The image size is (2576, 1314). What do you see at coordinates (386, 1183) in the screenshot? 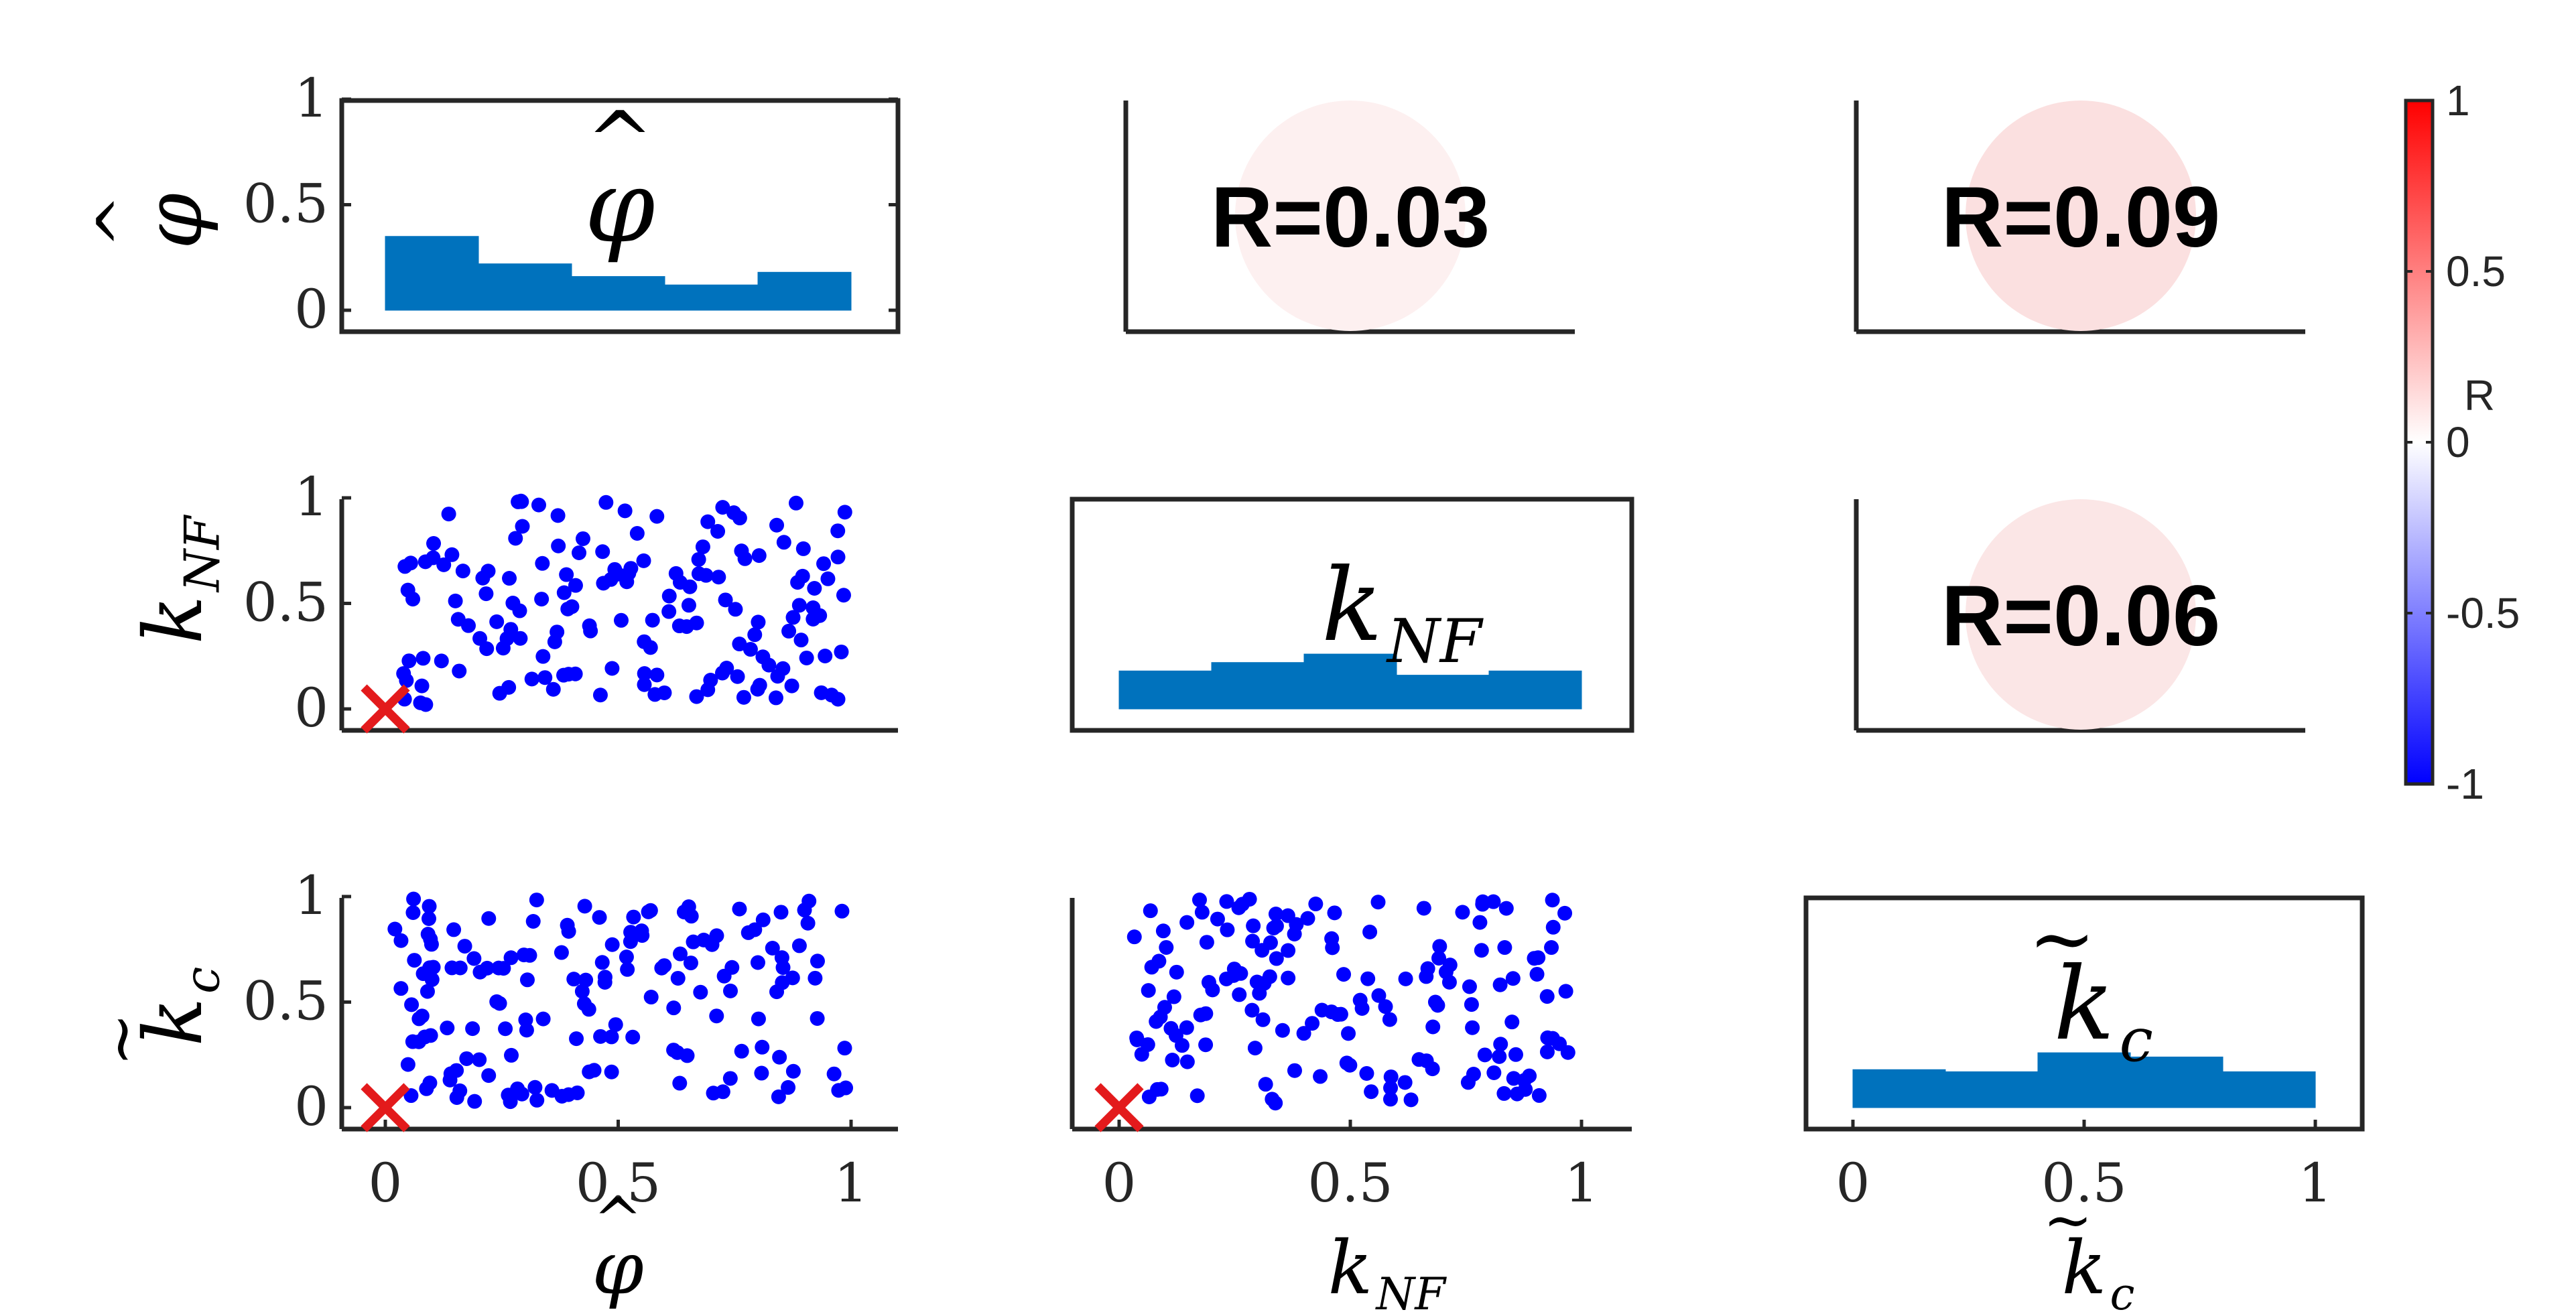
I see `x-tick-label: 0` at bounding box center [386, 1183].